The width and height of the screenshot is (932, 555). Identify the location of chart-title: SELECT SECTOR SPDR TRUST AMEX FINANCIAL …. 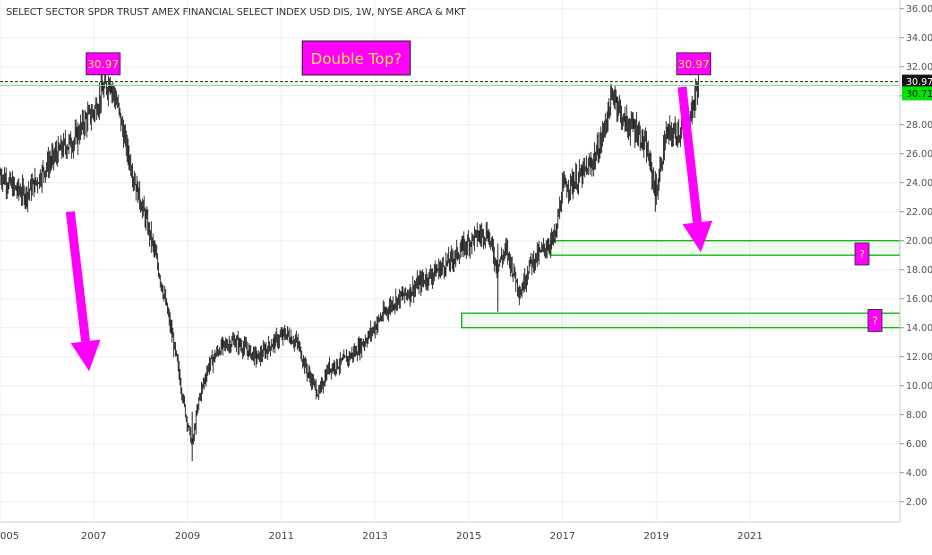
(236, 12).